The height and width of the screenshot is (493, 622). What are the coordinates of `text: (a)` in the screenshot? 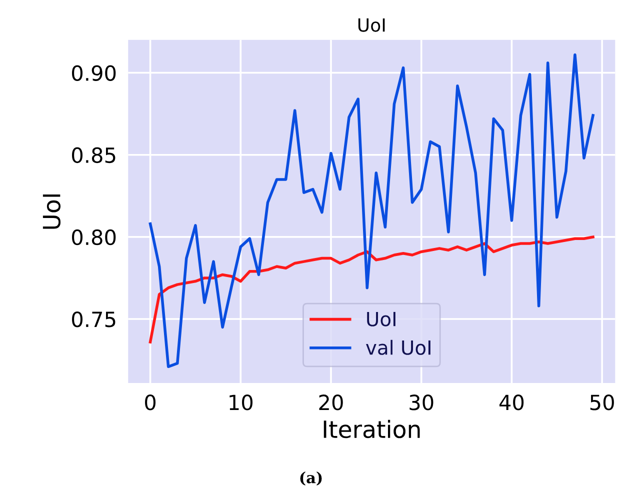 It's located at (311, 479).